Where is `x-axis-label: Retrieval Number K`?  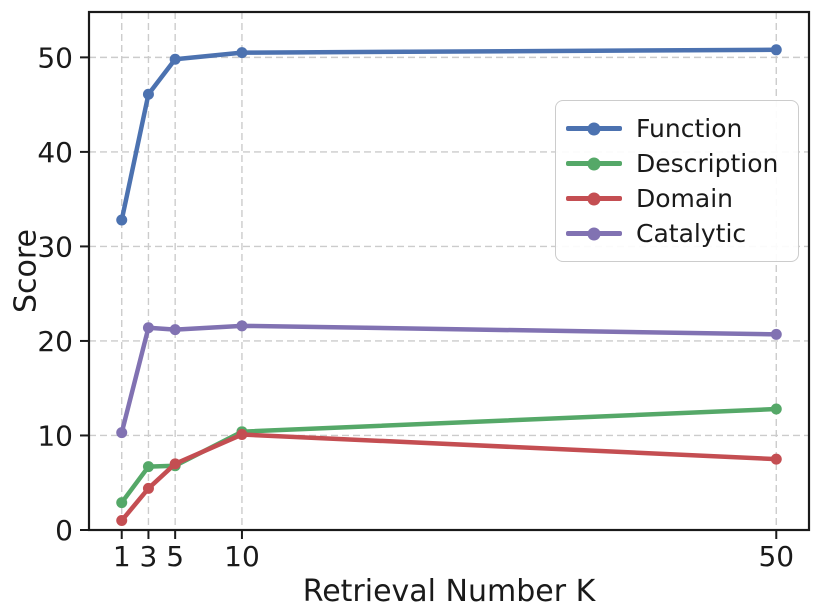 x-axis-label: Retrieval Number K is located at coordinates (449, 591).